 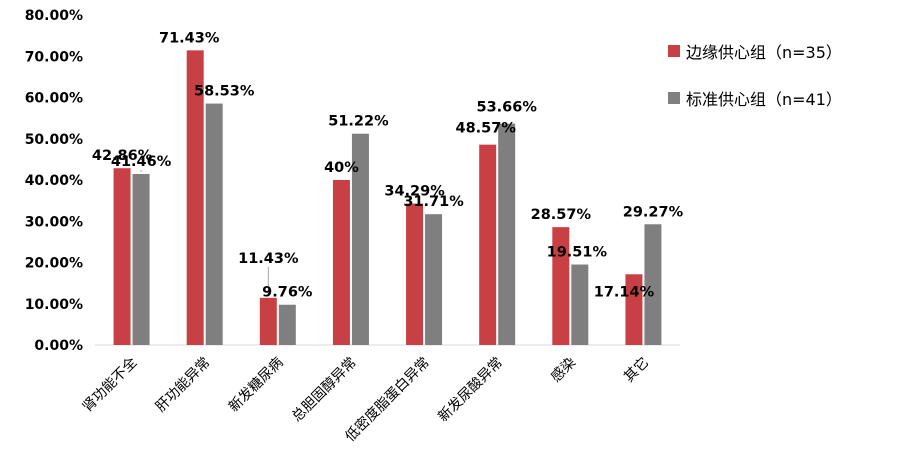 What do you see at coordinates (189, 38) in the screenshot?
I see `data-label-series-1: 71.43%` at bounding box center [189, 38].